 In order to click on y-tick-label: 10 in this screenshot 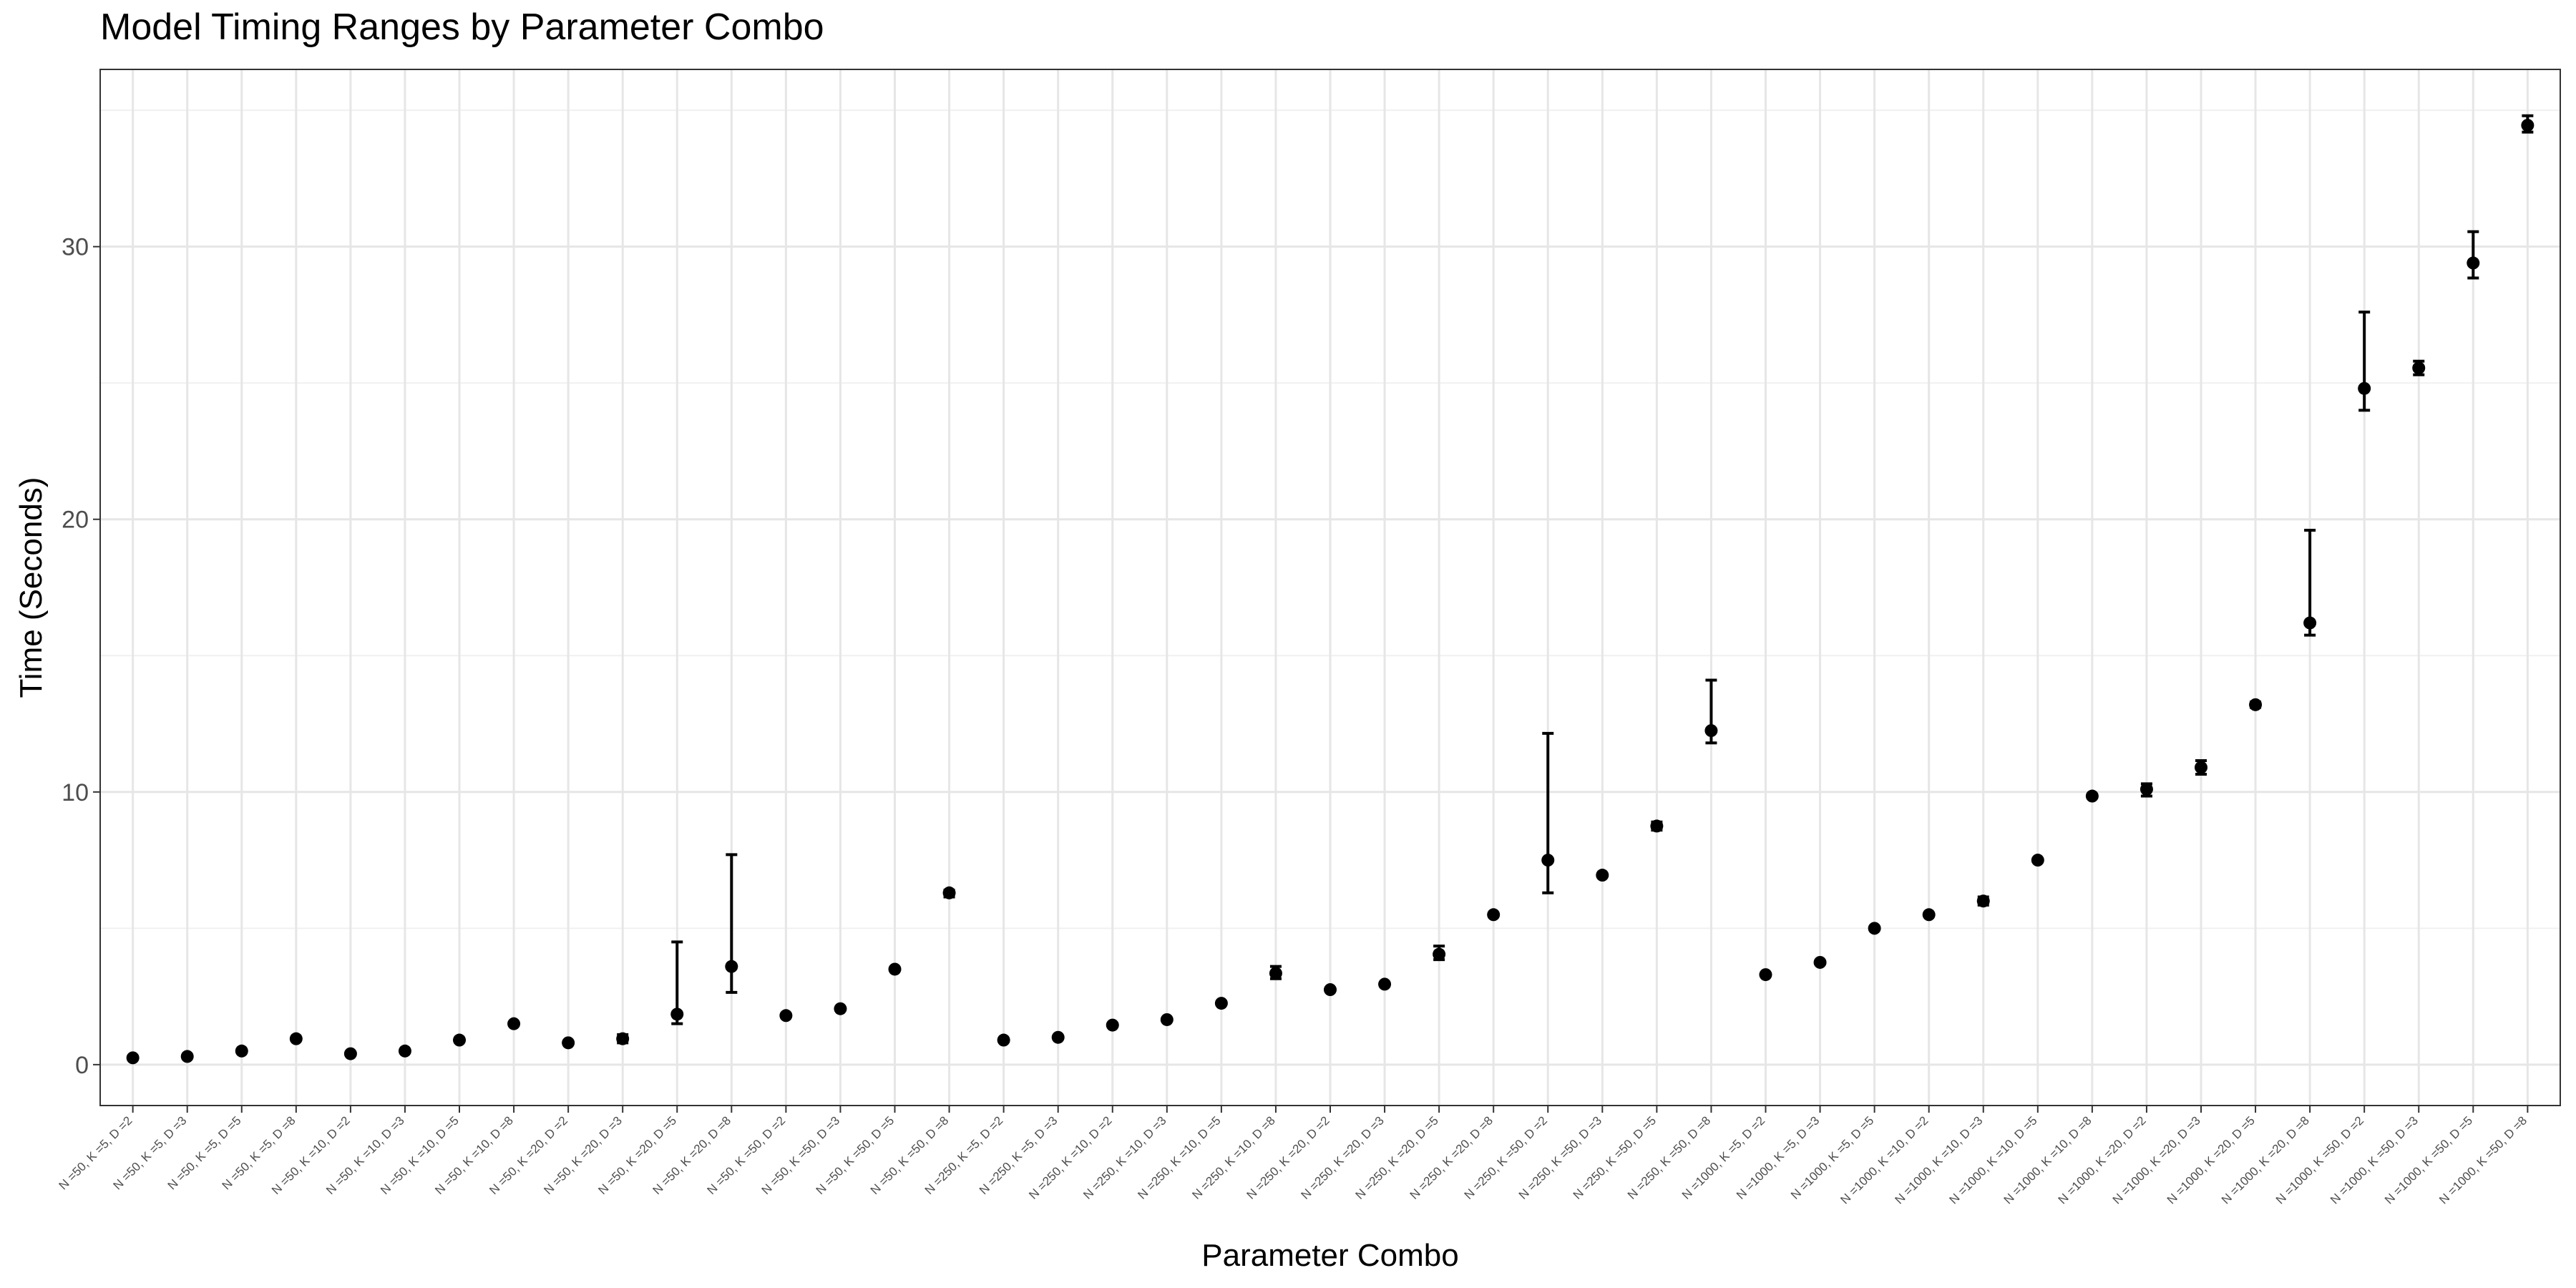, I will do `click(75, 792)`.